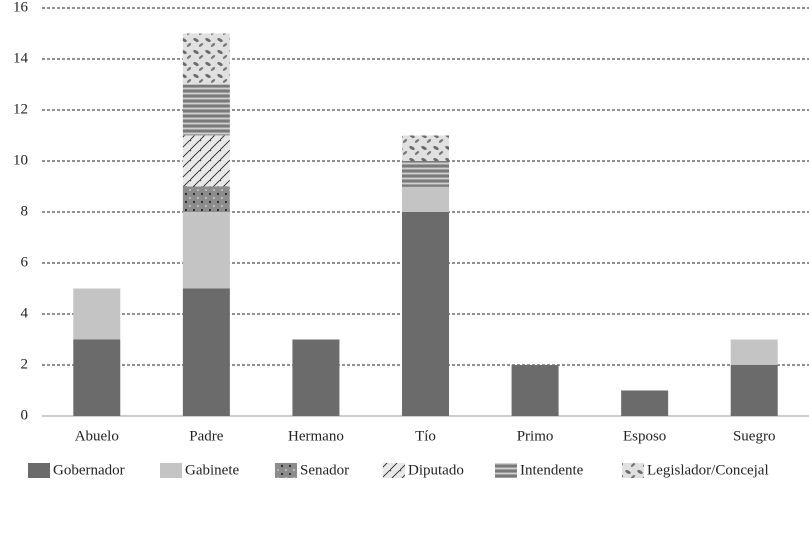 The width and height of the screenshot is (809, 537). I want to click on x-tick-label: Padre, so click(206, 436).